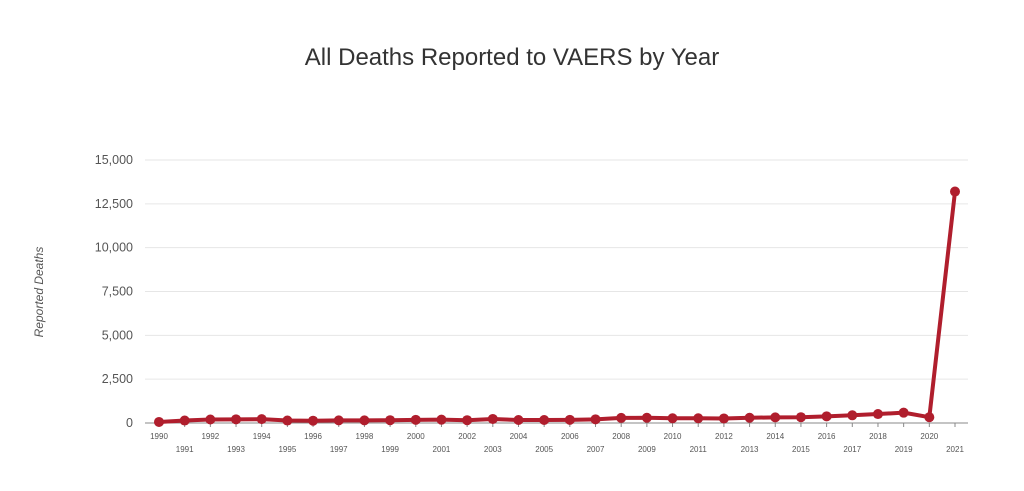  I want to click on x-tick-label: 2009, so click(647, 449).